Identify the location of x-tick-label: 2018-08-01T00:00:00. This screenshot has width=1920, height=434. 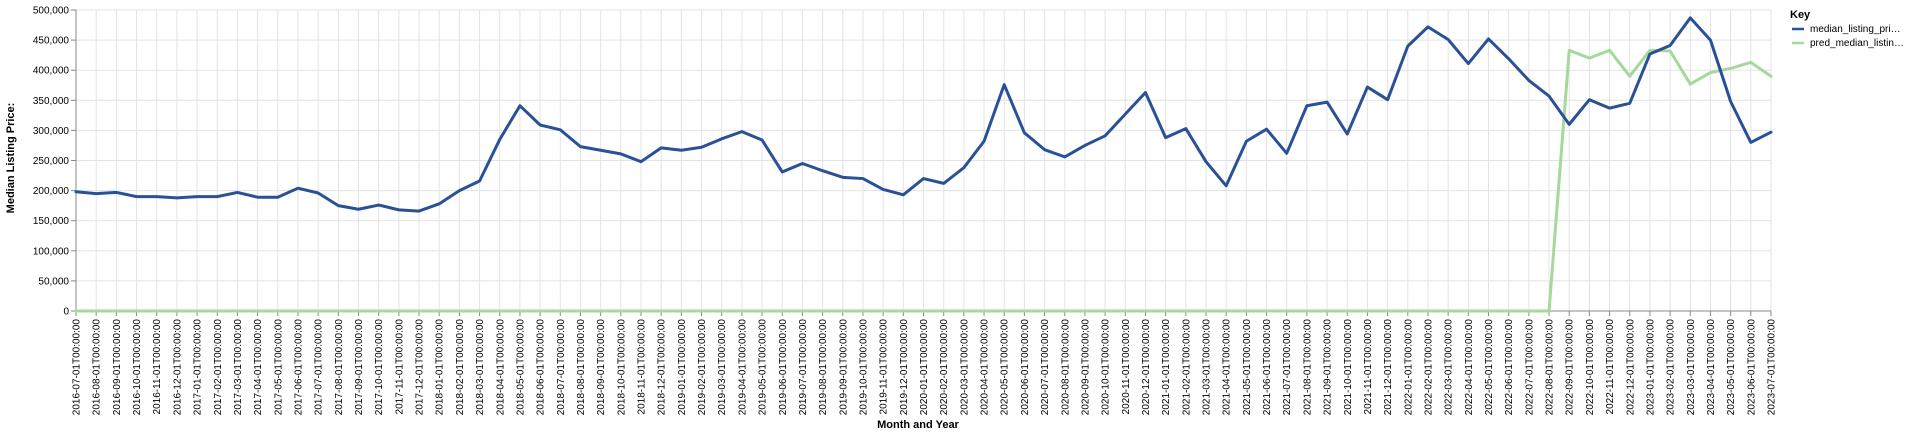
(581, 367).